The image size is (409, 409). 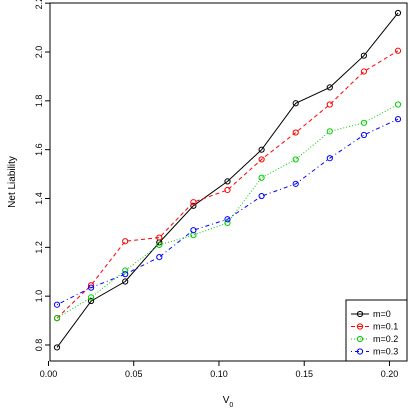 I want to click on y-tick-label: 1.0, so click(x=39, y=296).